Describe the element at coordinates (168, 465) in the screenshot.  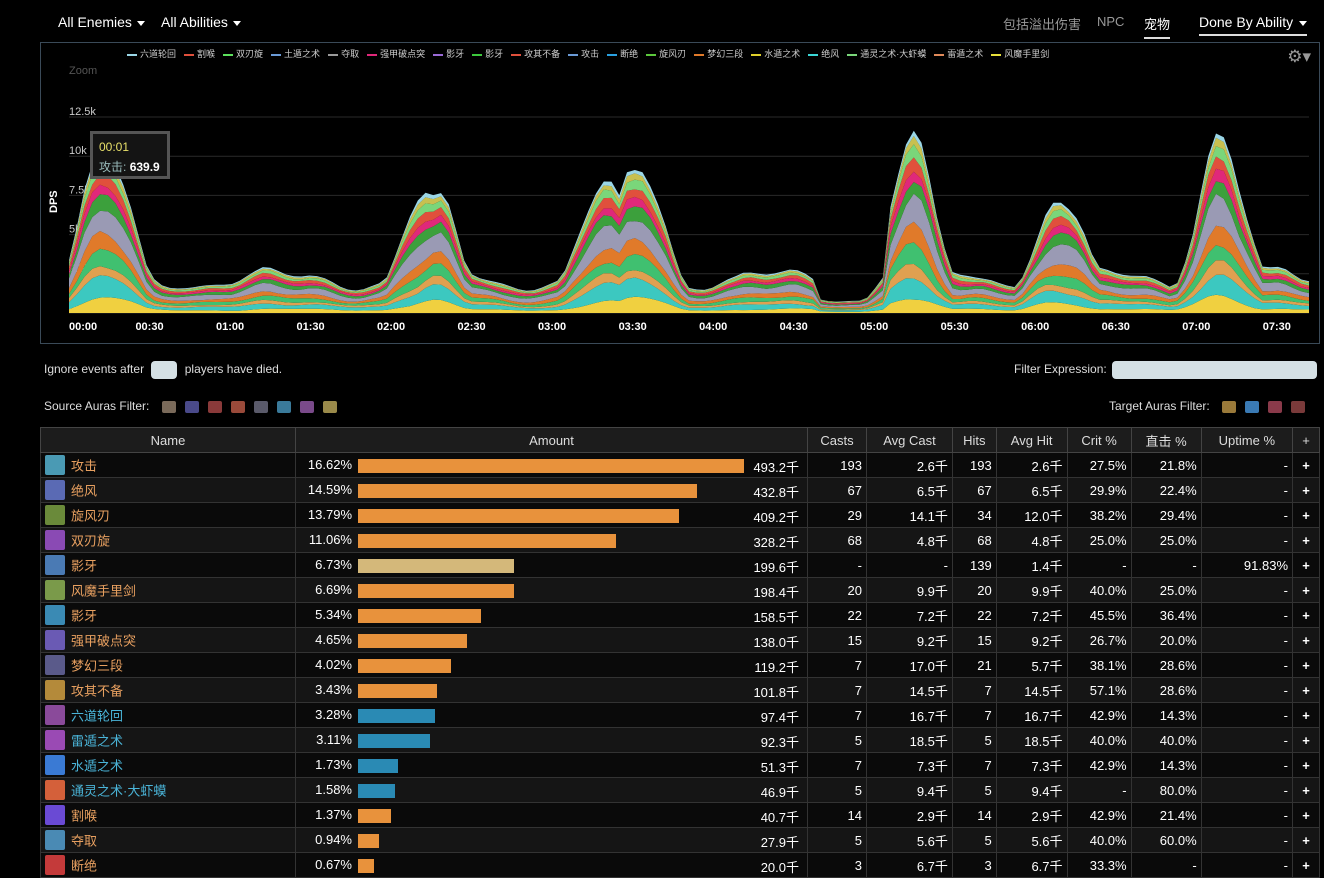
I see `ability-name-cell: 攻击` at that location.